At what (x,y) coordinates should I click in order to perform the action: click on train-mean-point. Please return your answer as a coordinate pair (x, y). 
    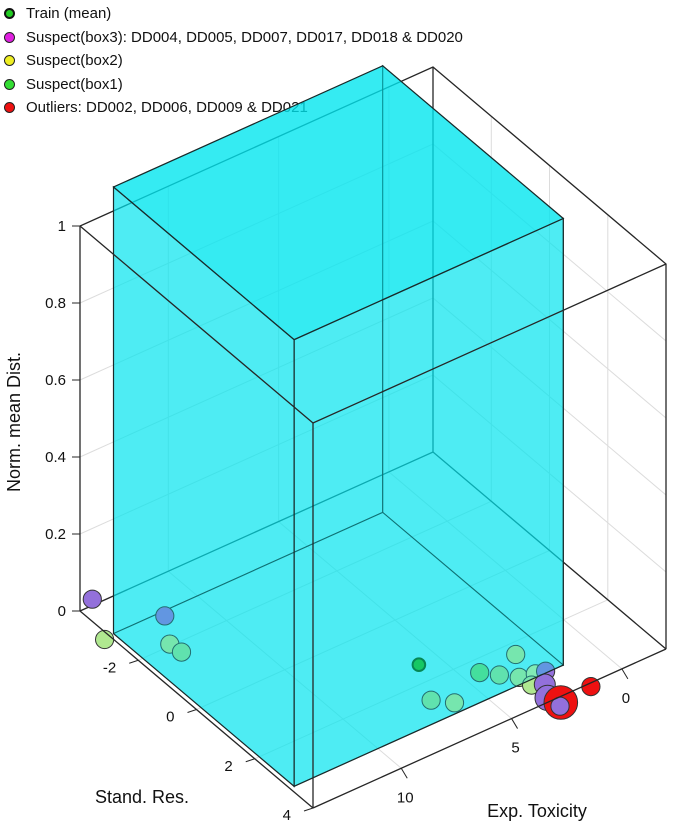
    Looking at the image, I should click on (419, 665).